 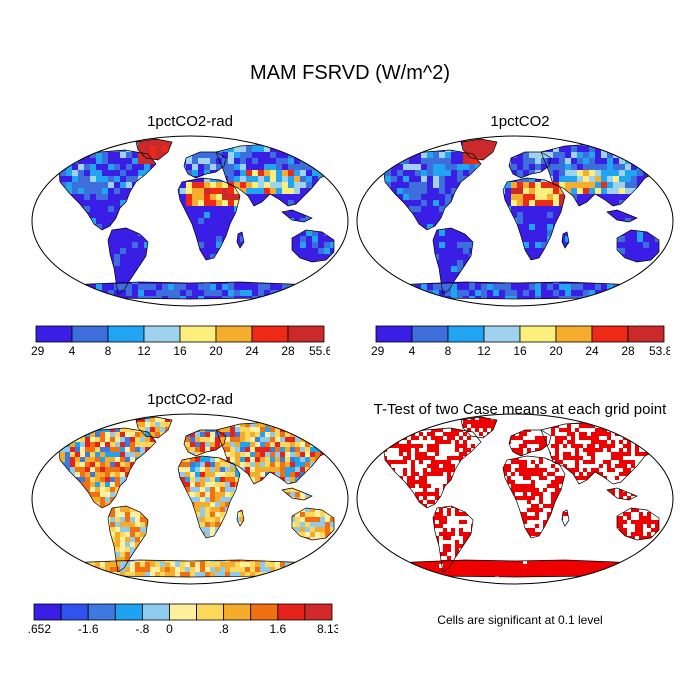 I want to click on map-panel-ctl, so click(x=515, y=221).